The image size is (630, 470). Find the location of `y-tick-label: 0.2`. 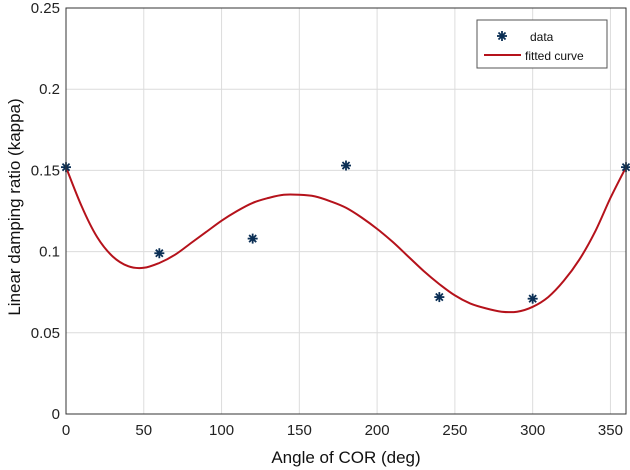

y-tick-label: 0.2 is located at coordinates (49, 89).